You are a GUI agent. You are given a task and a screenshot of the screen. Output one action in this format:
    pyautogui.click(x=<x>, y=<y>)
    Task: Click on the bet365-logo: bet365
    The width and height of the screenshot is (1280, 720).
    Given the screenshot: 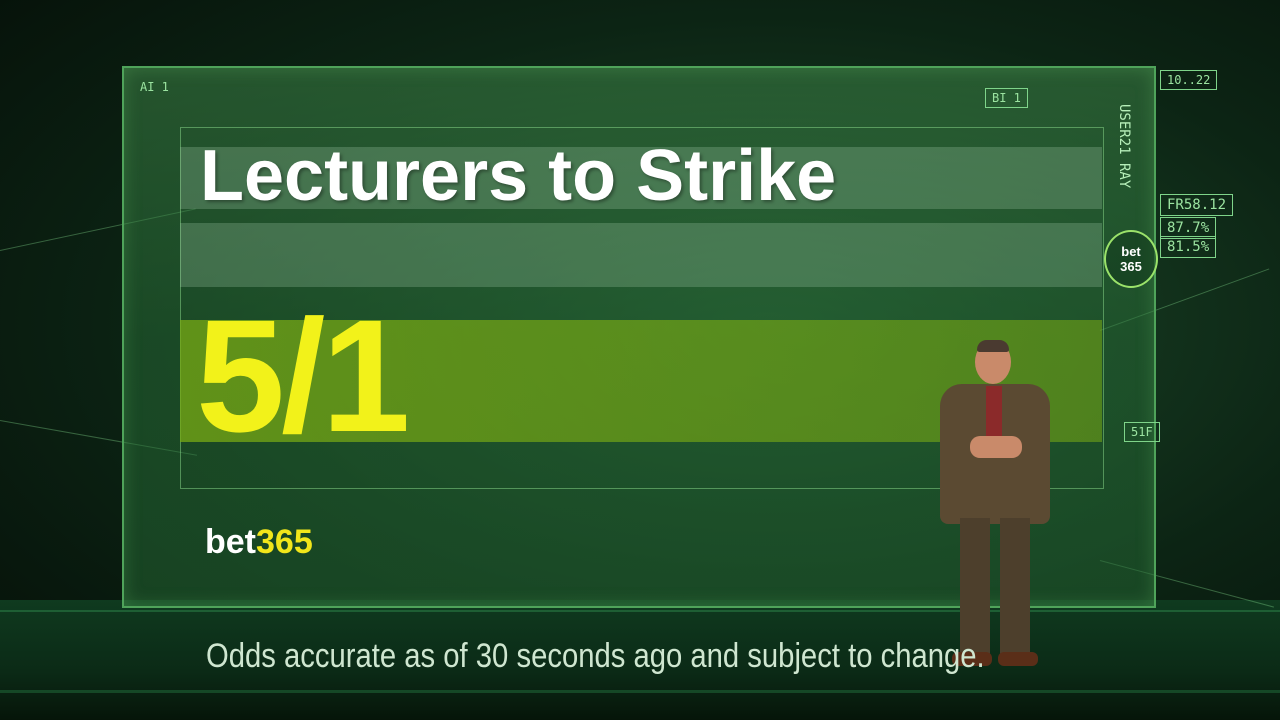 What is the action you would take?
    pyautogui.click(x=259, y=542)
    